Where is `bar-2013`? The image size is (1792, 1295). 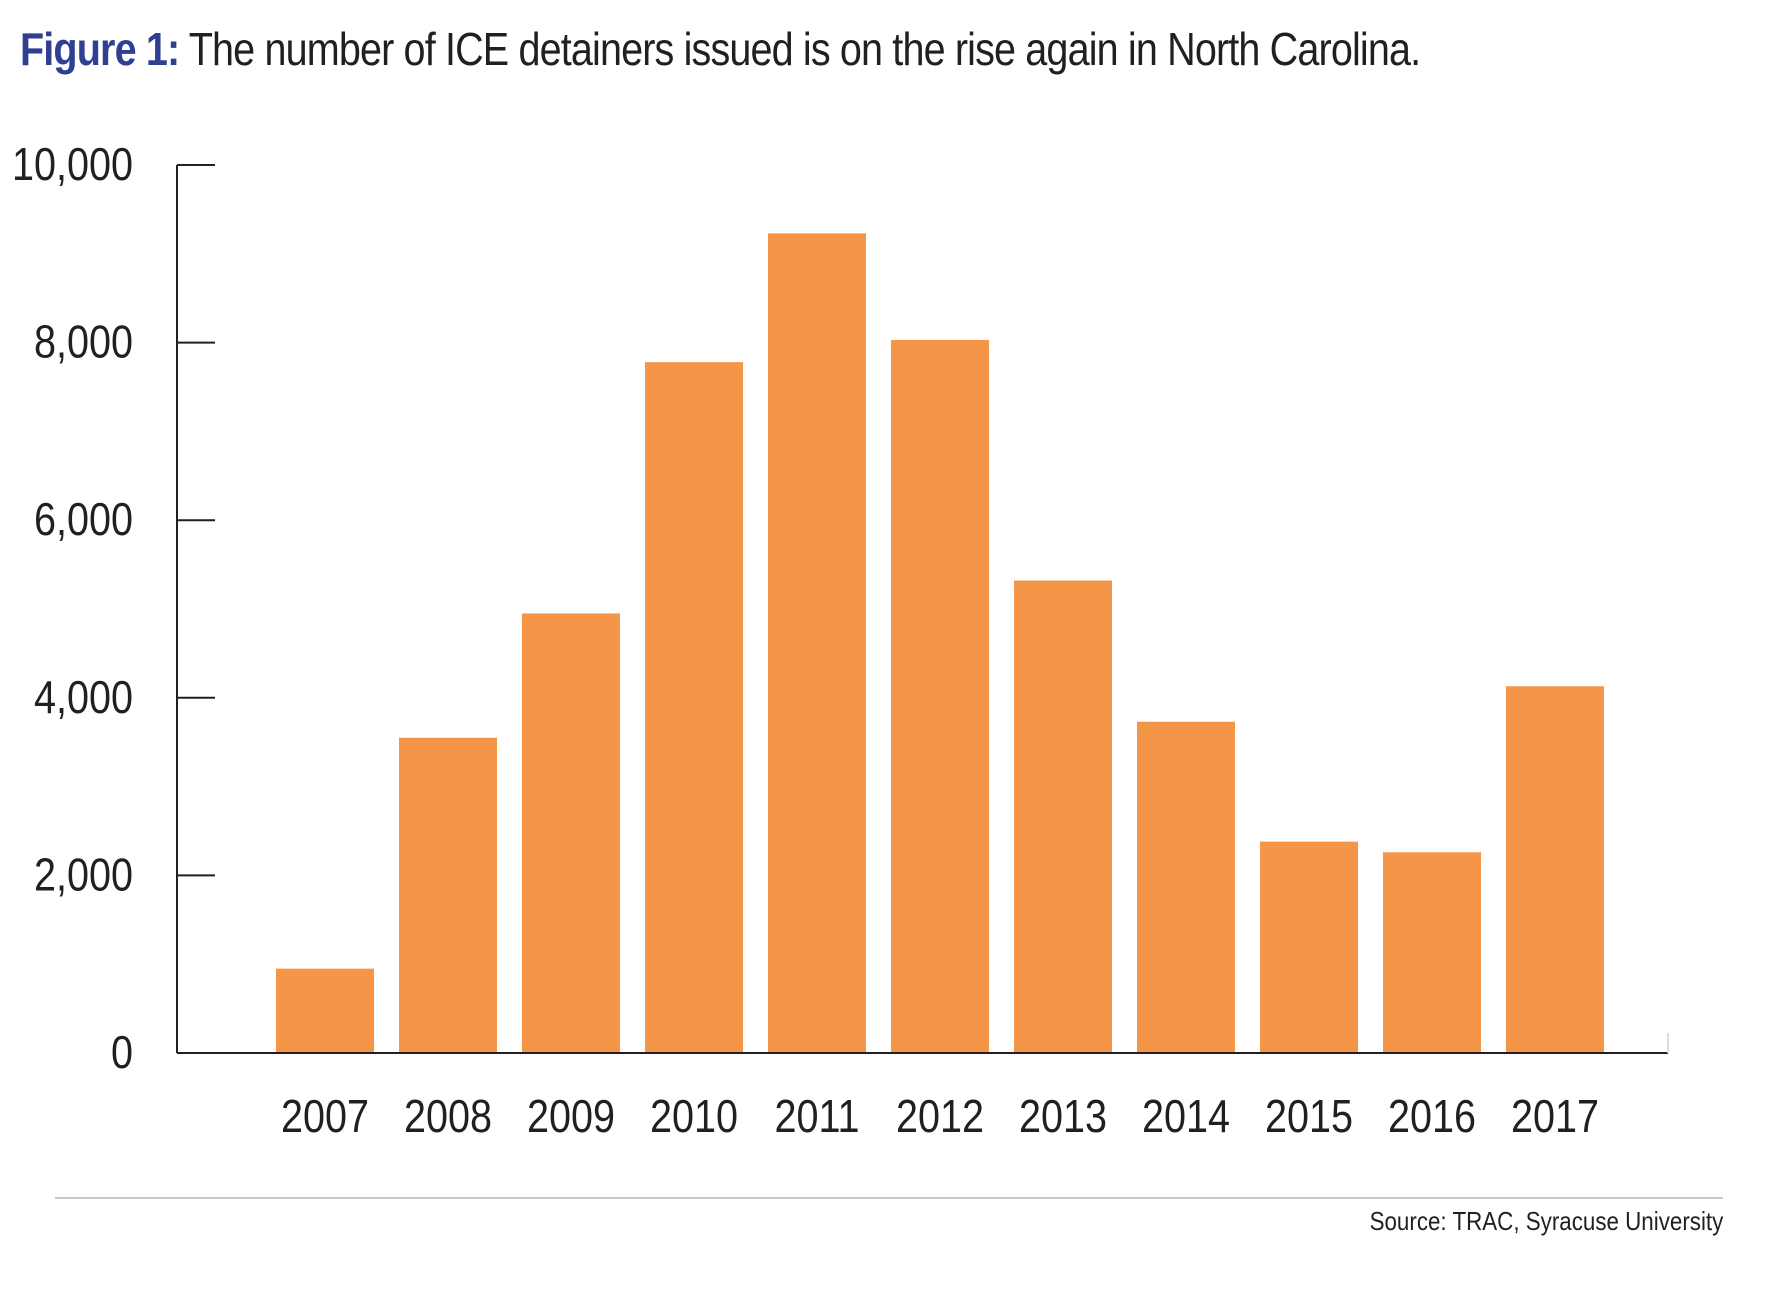
bar-2013 is located at coordinates (1063, 816).